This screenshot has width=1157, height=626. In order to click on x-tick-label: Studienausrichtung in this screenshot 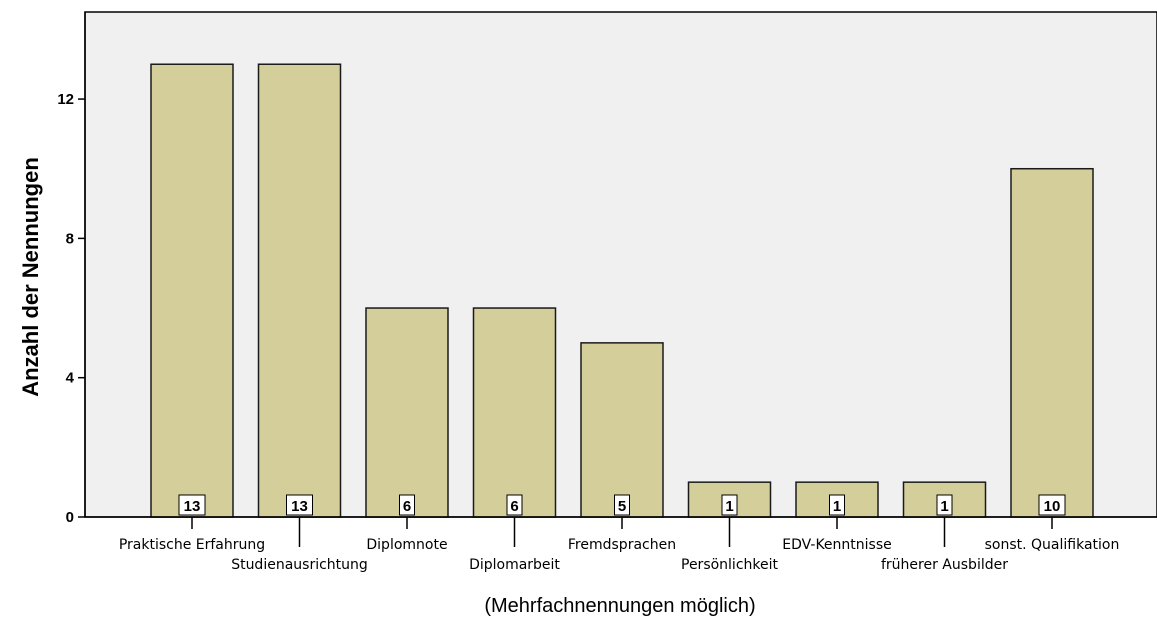, I will do `click(299, 565)`.